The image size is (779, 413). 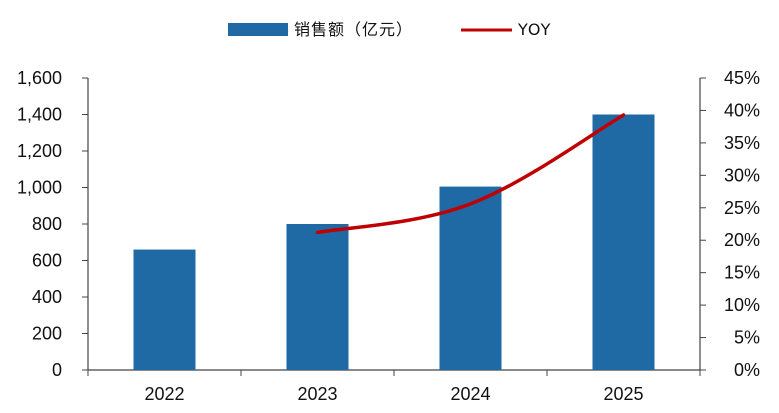 What do you see at coordinates (57, 370) in the screenshot?
I see `left-tick-label: 0` at bounding box center [57, 370].